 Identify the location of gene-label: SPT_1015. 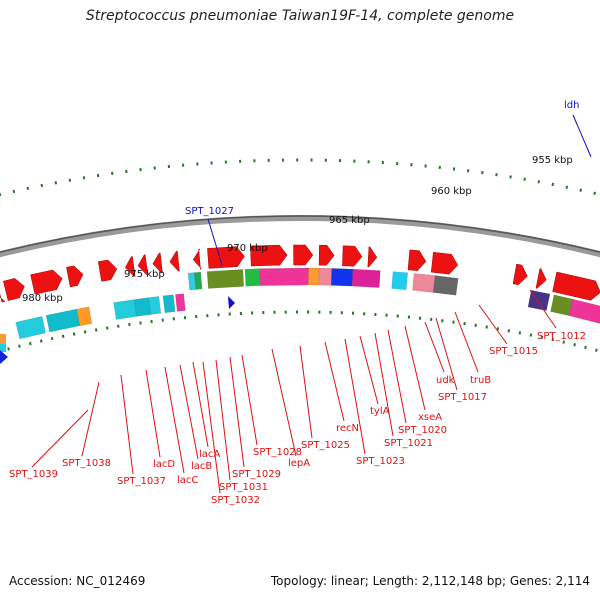
(513, 351).